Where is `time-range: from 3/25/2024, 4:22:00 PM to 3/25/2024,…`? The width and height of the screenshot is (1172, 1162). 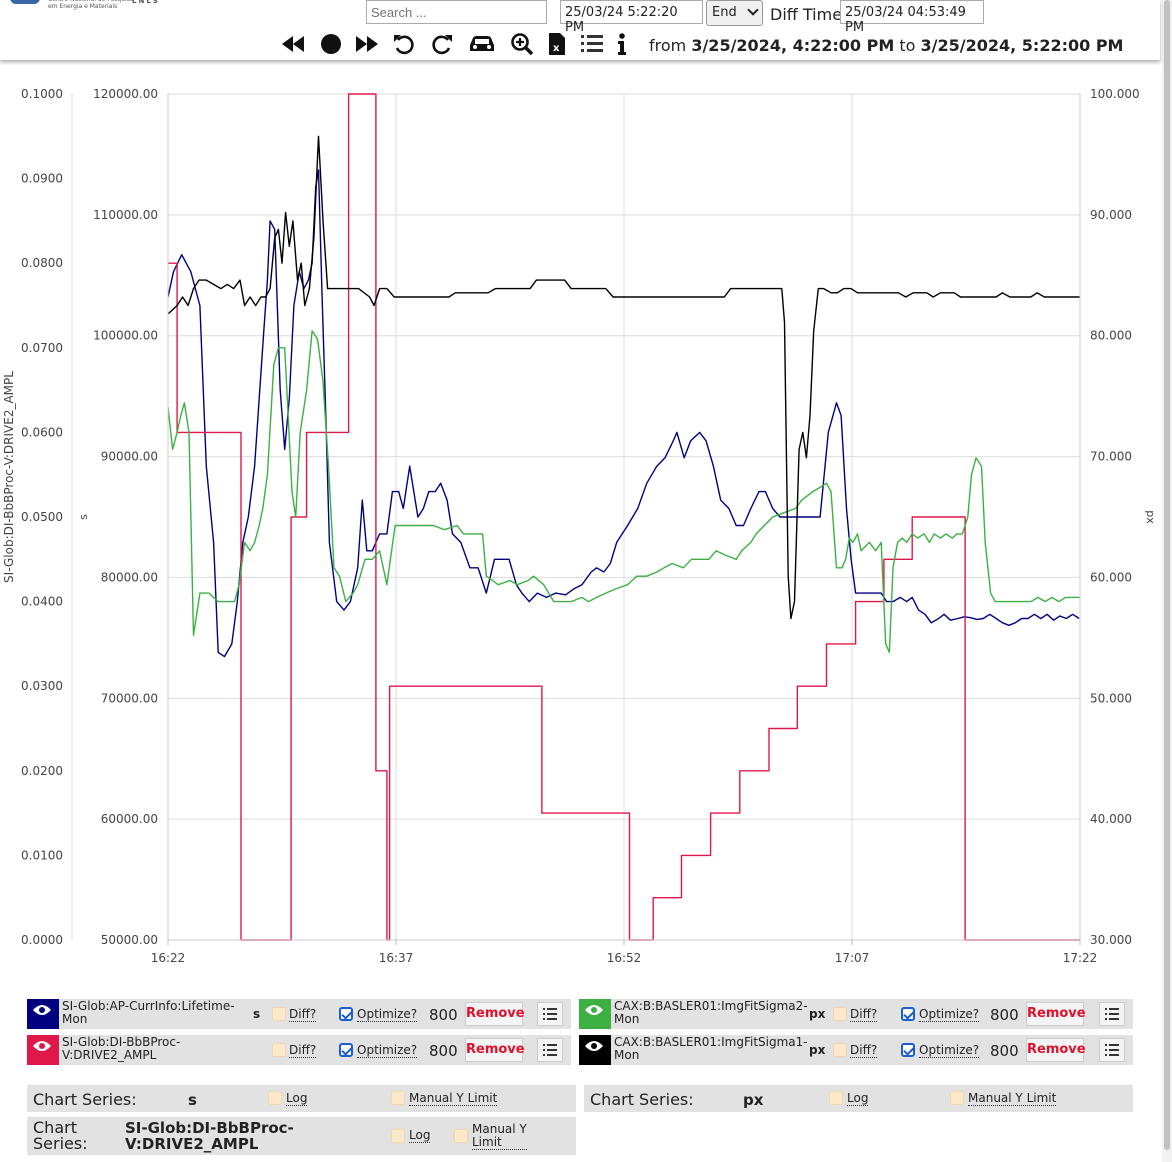
time-range: from 3/25/2024, 4:22:00 PM to 3/25/2024,… is located at coordinates (886, 45).